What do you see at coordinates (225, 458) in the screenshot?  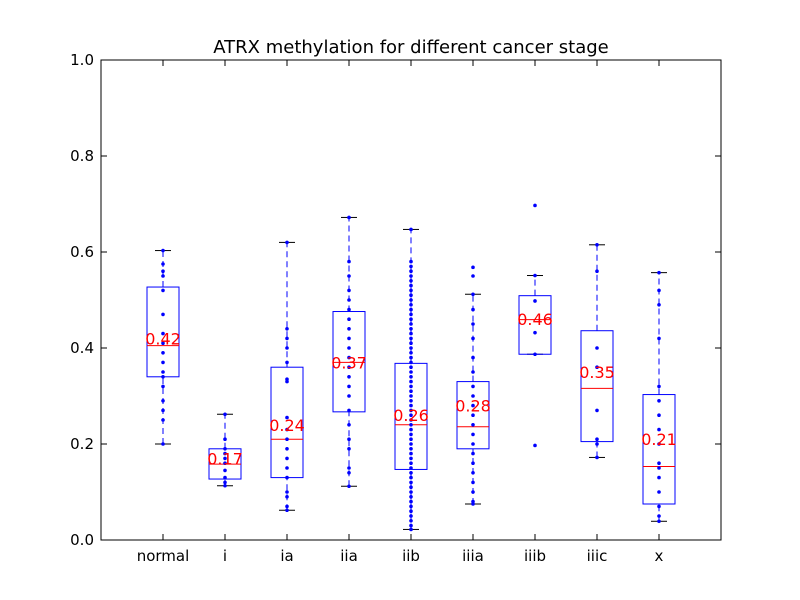 I see `mean-label: 0.17` at bounding box center [225, 458].